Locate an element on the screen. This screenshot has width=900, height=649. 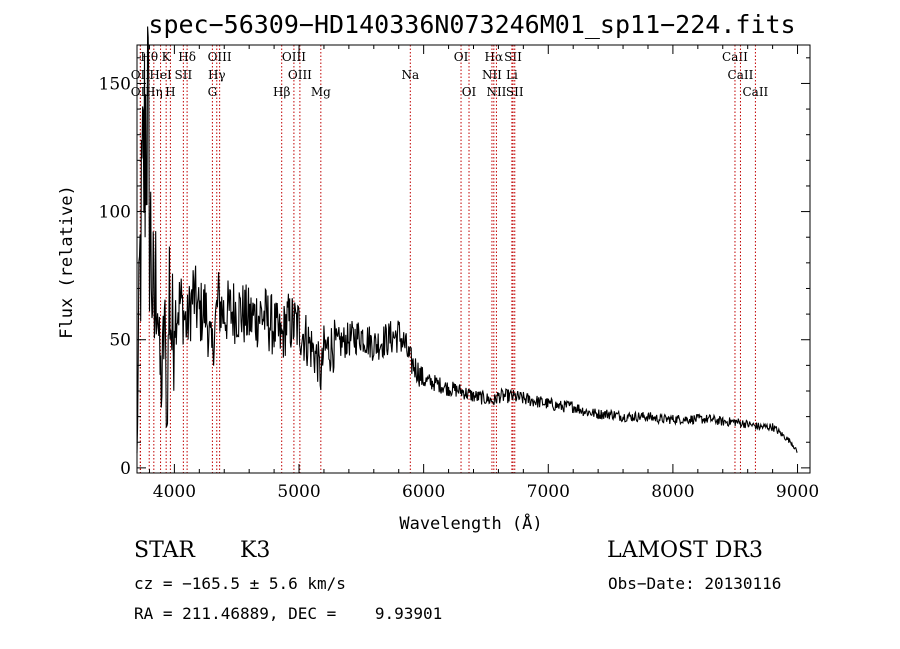
spectral-line-label: Hγ is located at coordinates (217, 75).